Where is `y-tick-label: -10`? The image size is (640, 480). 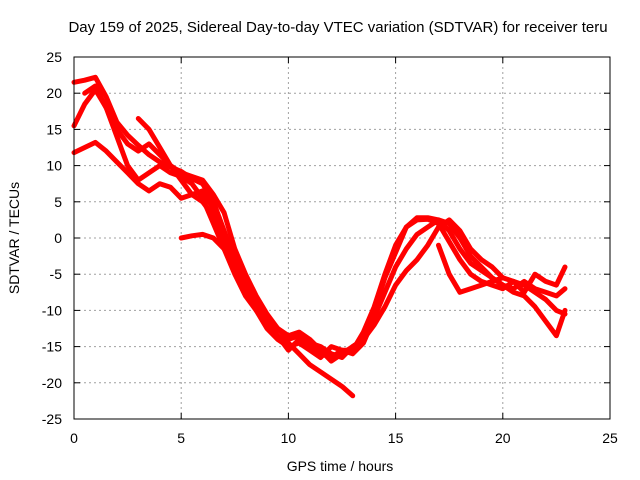 y-tick-label: -10 is located at coordinates (52, 310).